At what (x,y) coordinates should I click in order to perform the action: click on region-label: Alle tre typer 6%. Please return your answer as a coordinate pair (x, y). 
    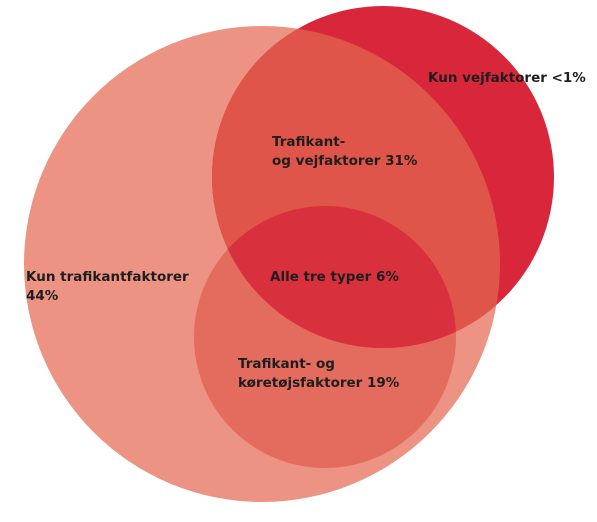
    Looking at the image, I should click on (334, 277).